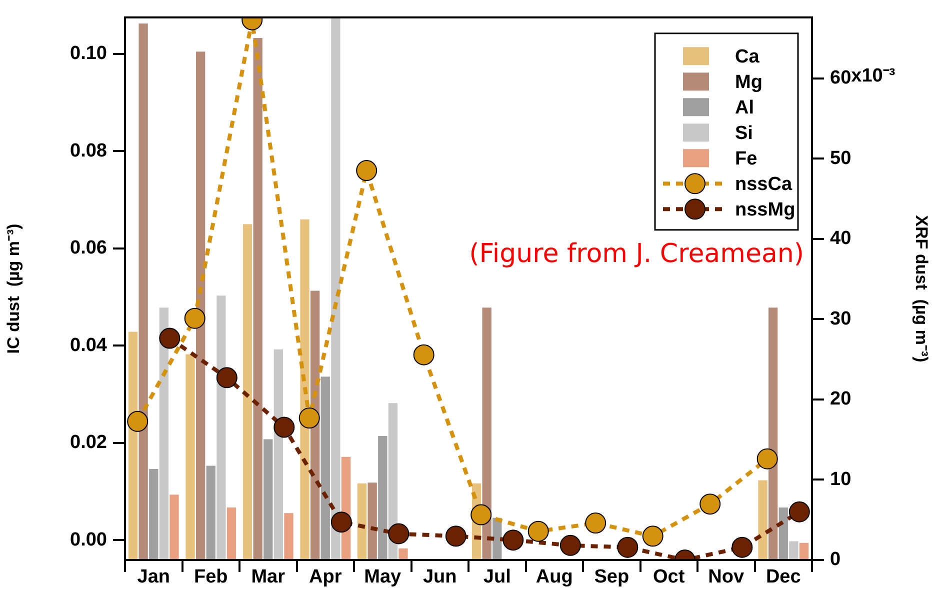 Image resolution: width=935 pixels, height=596 pixels. Describe the element at coordinates (784, 577) in the screenshot. I see `x-tick-label: Dec` at that location.